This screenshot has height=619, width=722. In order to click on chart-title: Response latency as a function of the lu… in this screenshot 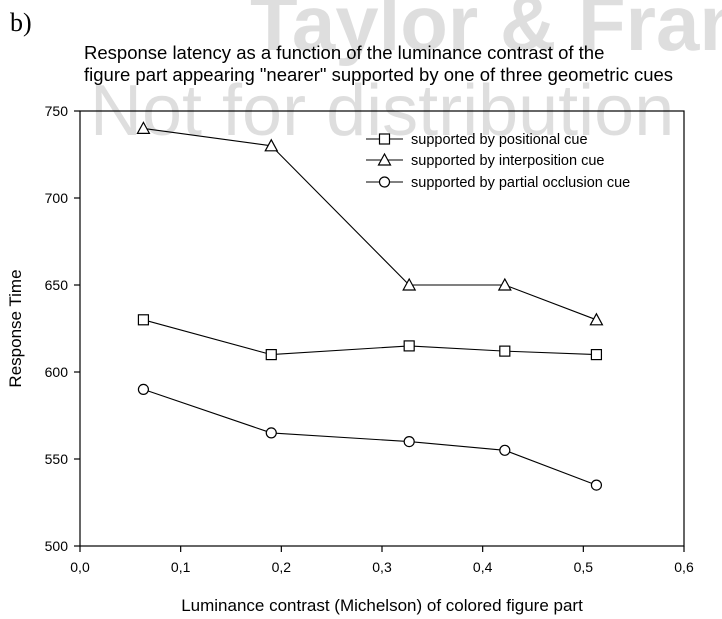, I will do `click(403, 64)`.